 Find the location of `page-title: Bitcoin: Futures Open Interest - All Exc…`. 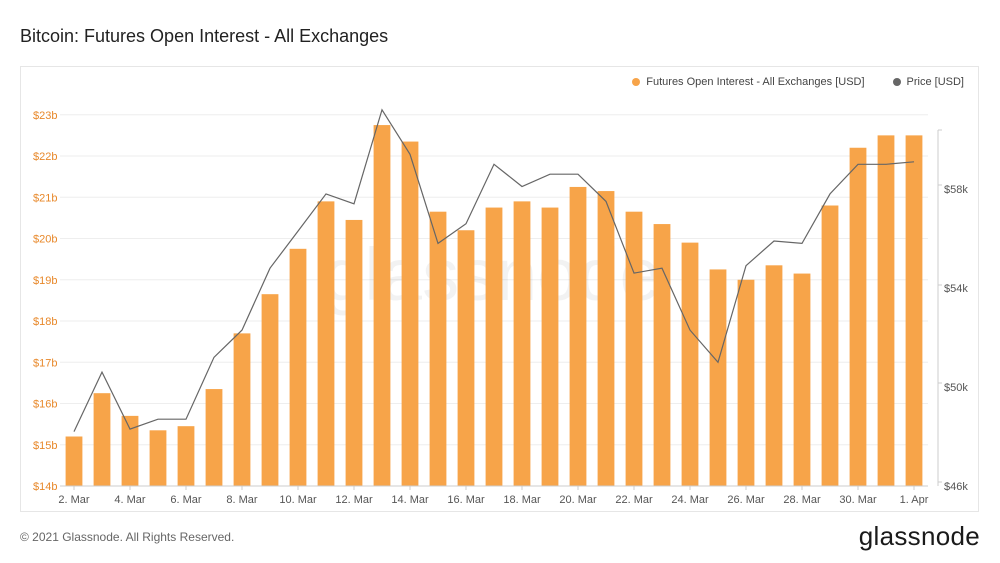

page-title: Bitcoin: Futures Open Interest - All Exc… is located at coordinates (204, 36).